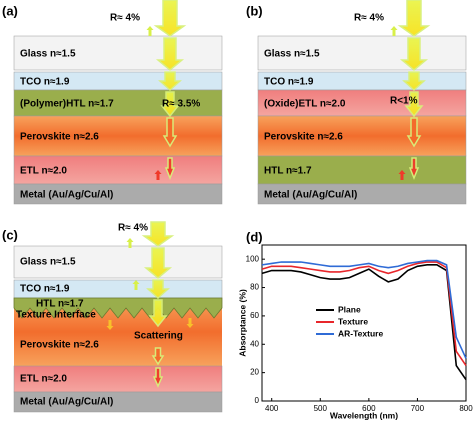 The height and width of the screenshot is (421, 474). Describe the element at coordinates (254, 287) in the screenshot. I see `y-tick-label: 80` at that location.